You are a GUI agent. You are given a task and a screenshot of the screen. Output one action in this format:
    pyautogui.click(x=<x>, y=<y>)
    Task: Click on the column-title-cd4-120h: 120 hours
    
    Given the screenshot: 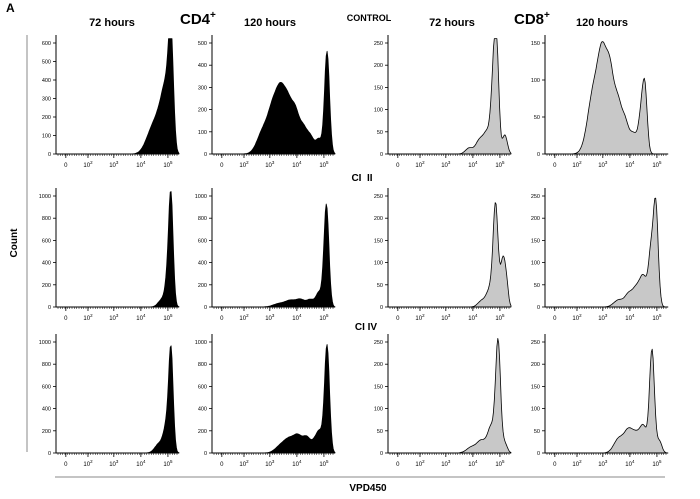 What is the action you would take?
    pyautogui.click(x=270, y=23)
    